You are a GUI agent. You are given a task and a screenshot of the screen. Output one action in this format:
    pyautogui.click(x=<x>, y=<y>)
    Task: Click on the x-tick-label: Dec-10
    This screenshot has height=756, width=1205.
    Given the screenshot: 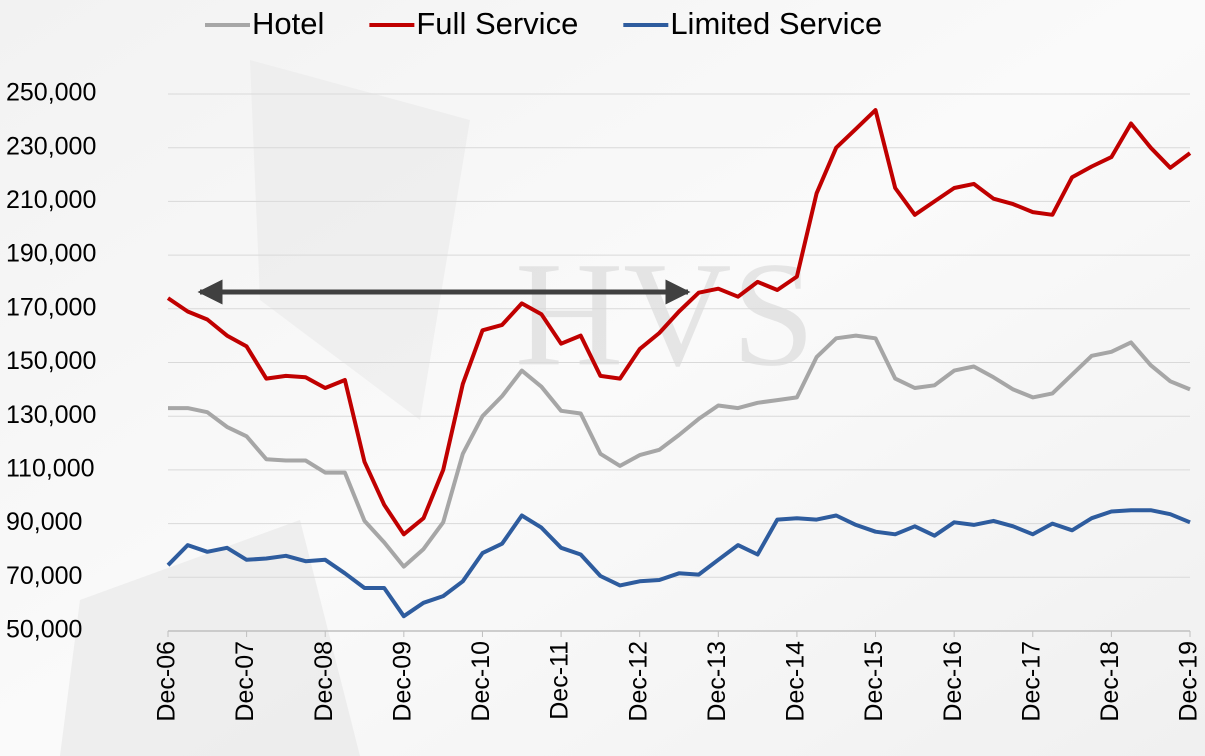 What is the action you would take?
    pyautogui.click(x=481, y=681)
    